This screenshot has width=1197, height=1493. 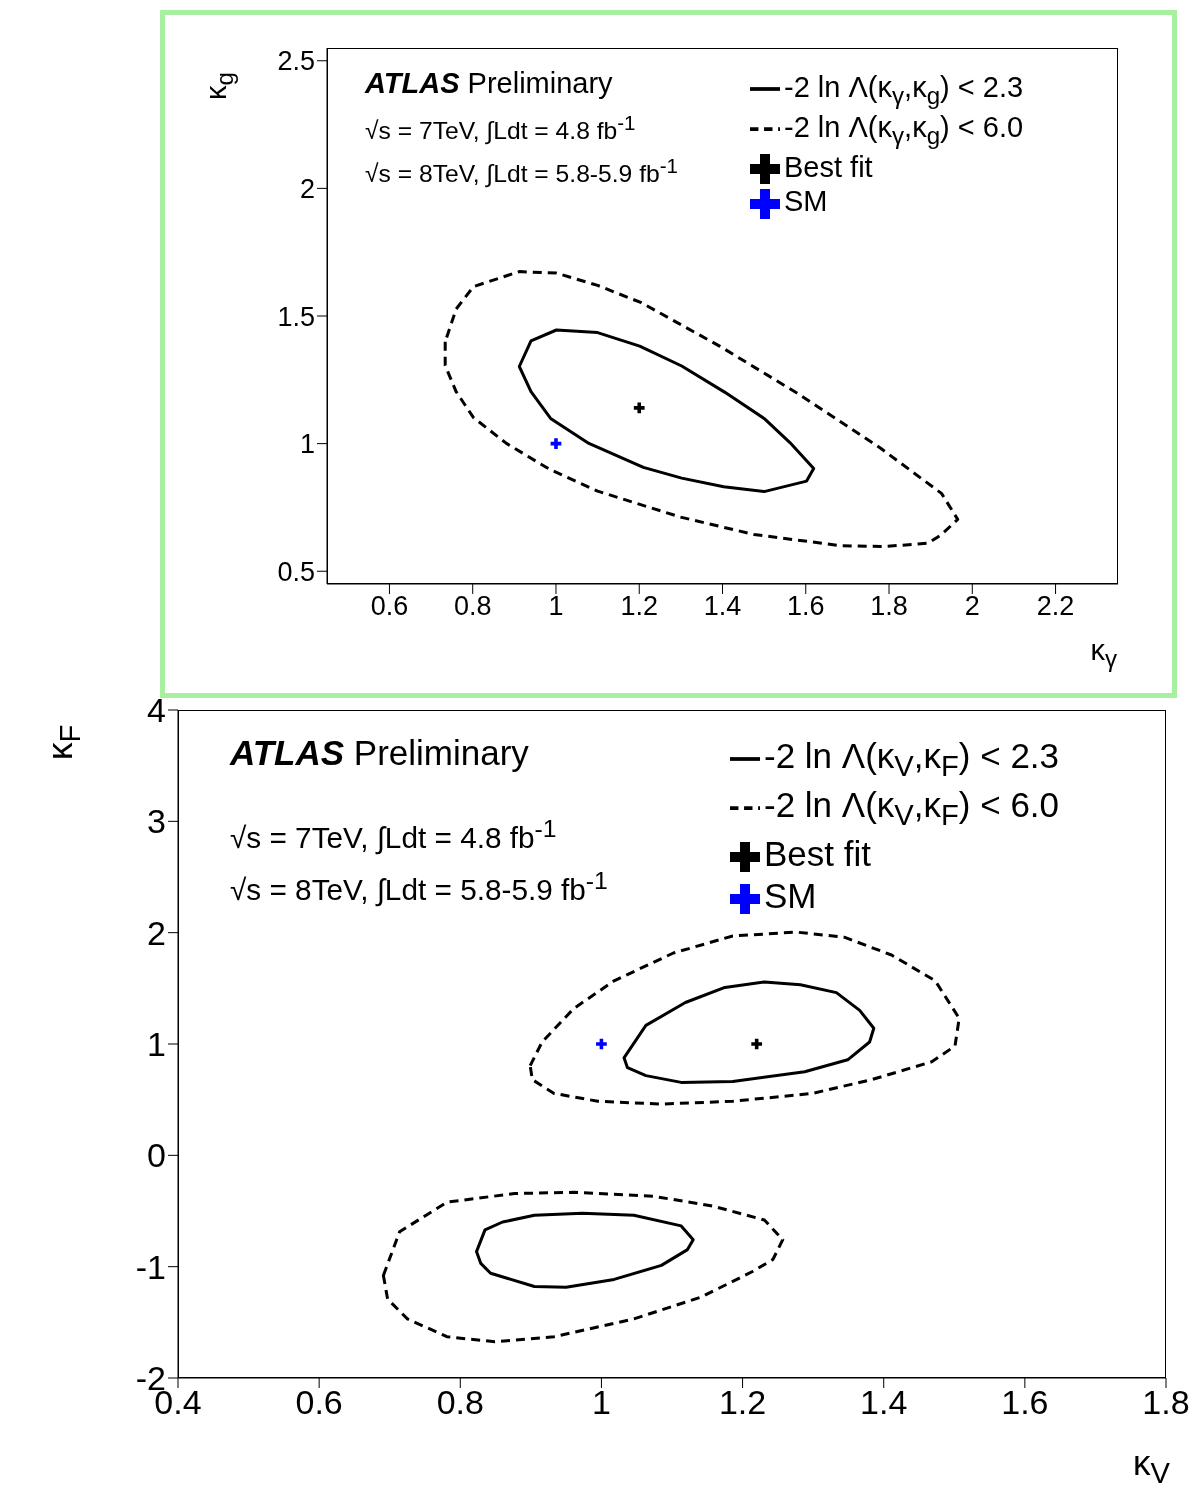 What do you see at coordinates (156, 1155) in the screenshot?
I see `y-tick-label: 0` at bounding box center [156, 1155].